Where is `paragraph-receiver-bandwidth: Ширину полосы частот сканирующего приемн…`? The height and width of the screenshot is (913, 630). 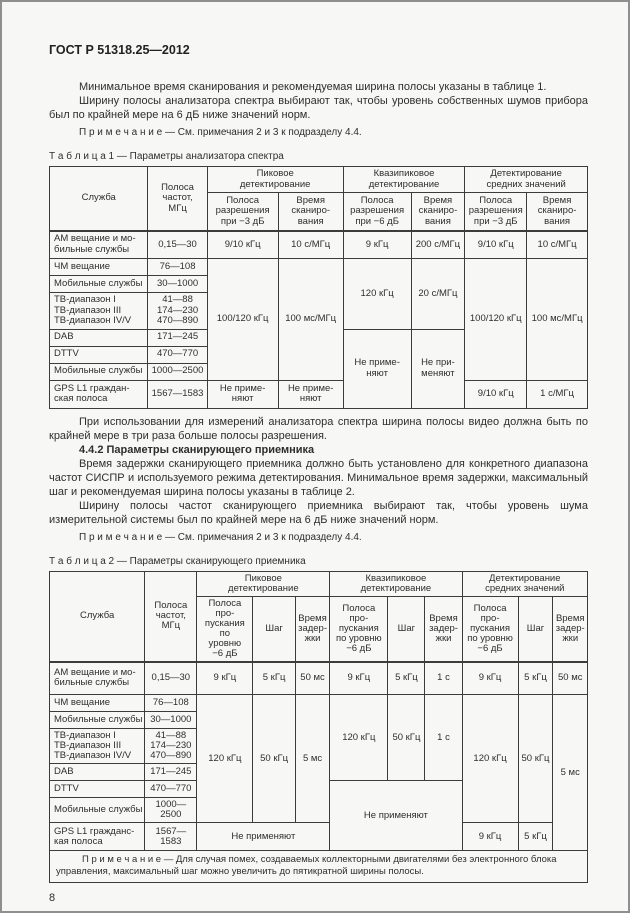 paragraph-receiver-bandwidth: Ширину полосы частот сканирующего приемн… is located at coordinates (318, 512).